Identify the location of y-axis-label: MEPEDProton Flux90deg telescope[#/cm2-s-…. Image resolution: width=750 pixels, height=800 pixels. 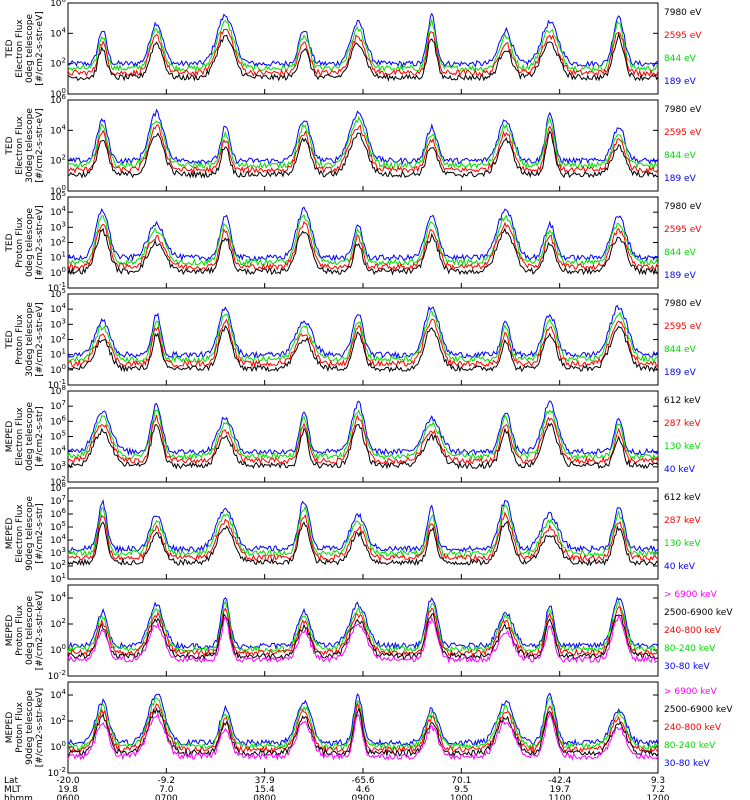
(25, 727).